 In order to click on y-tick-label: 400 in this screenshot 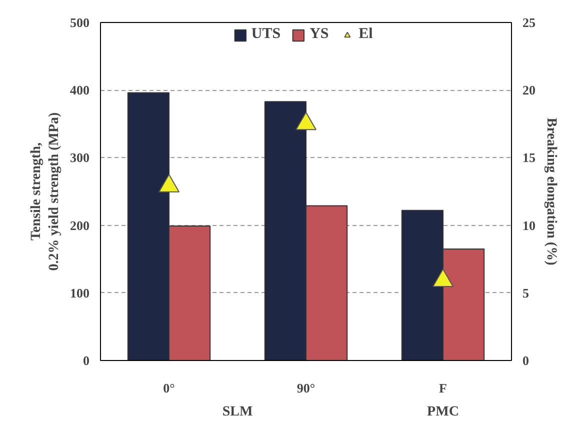, I will do `click(80, 90)`.